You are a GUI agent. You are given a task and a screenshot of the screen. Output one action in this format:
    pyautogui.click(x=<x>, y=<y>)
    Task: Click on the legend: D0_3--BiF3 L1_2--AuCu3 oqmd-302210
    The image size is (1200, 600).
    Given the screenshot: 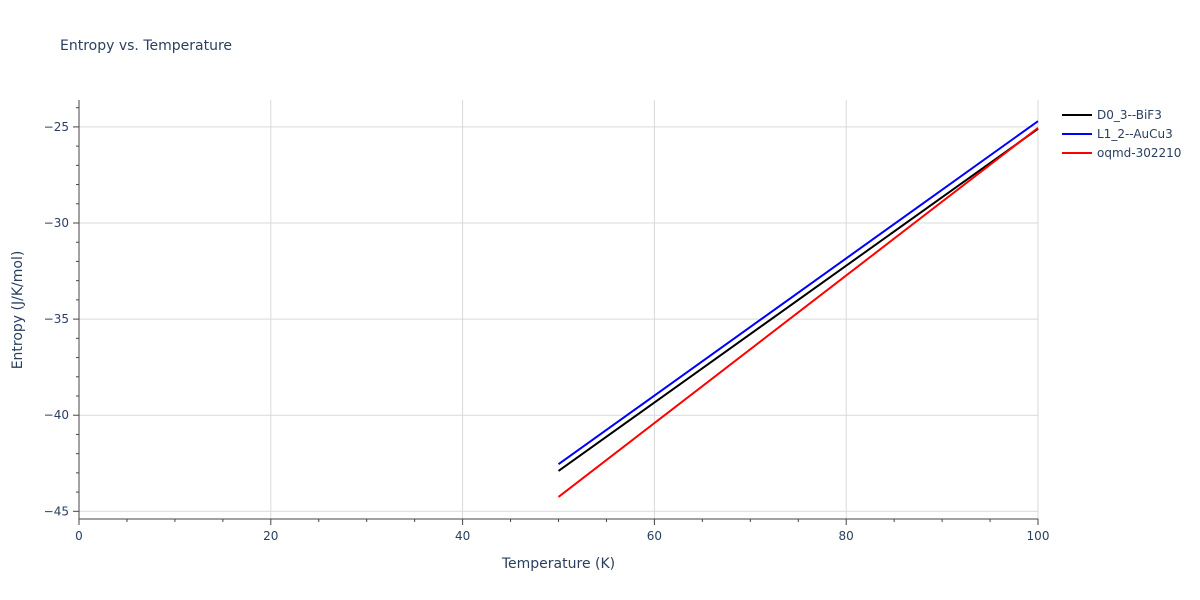 What is the action you would take?
    pyautogui.click(x=1121, y=134)
    